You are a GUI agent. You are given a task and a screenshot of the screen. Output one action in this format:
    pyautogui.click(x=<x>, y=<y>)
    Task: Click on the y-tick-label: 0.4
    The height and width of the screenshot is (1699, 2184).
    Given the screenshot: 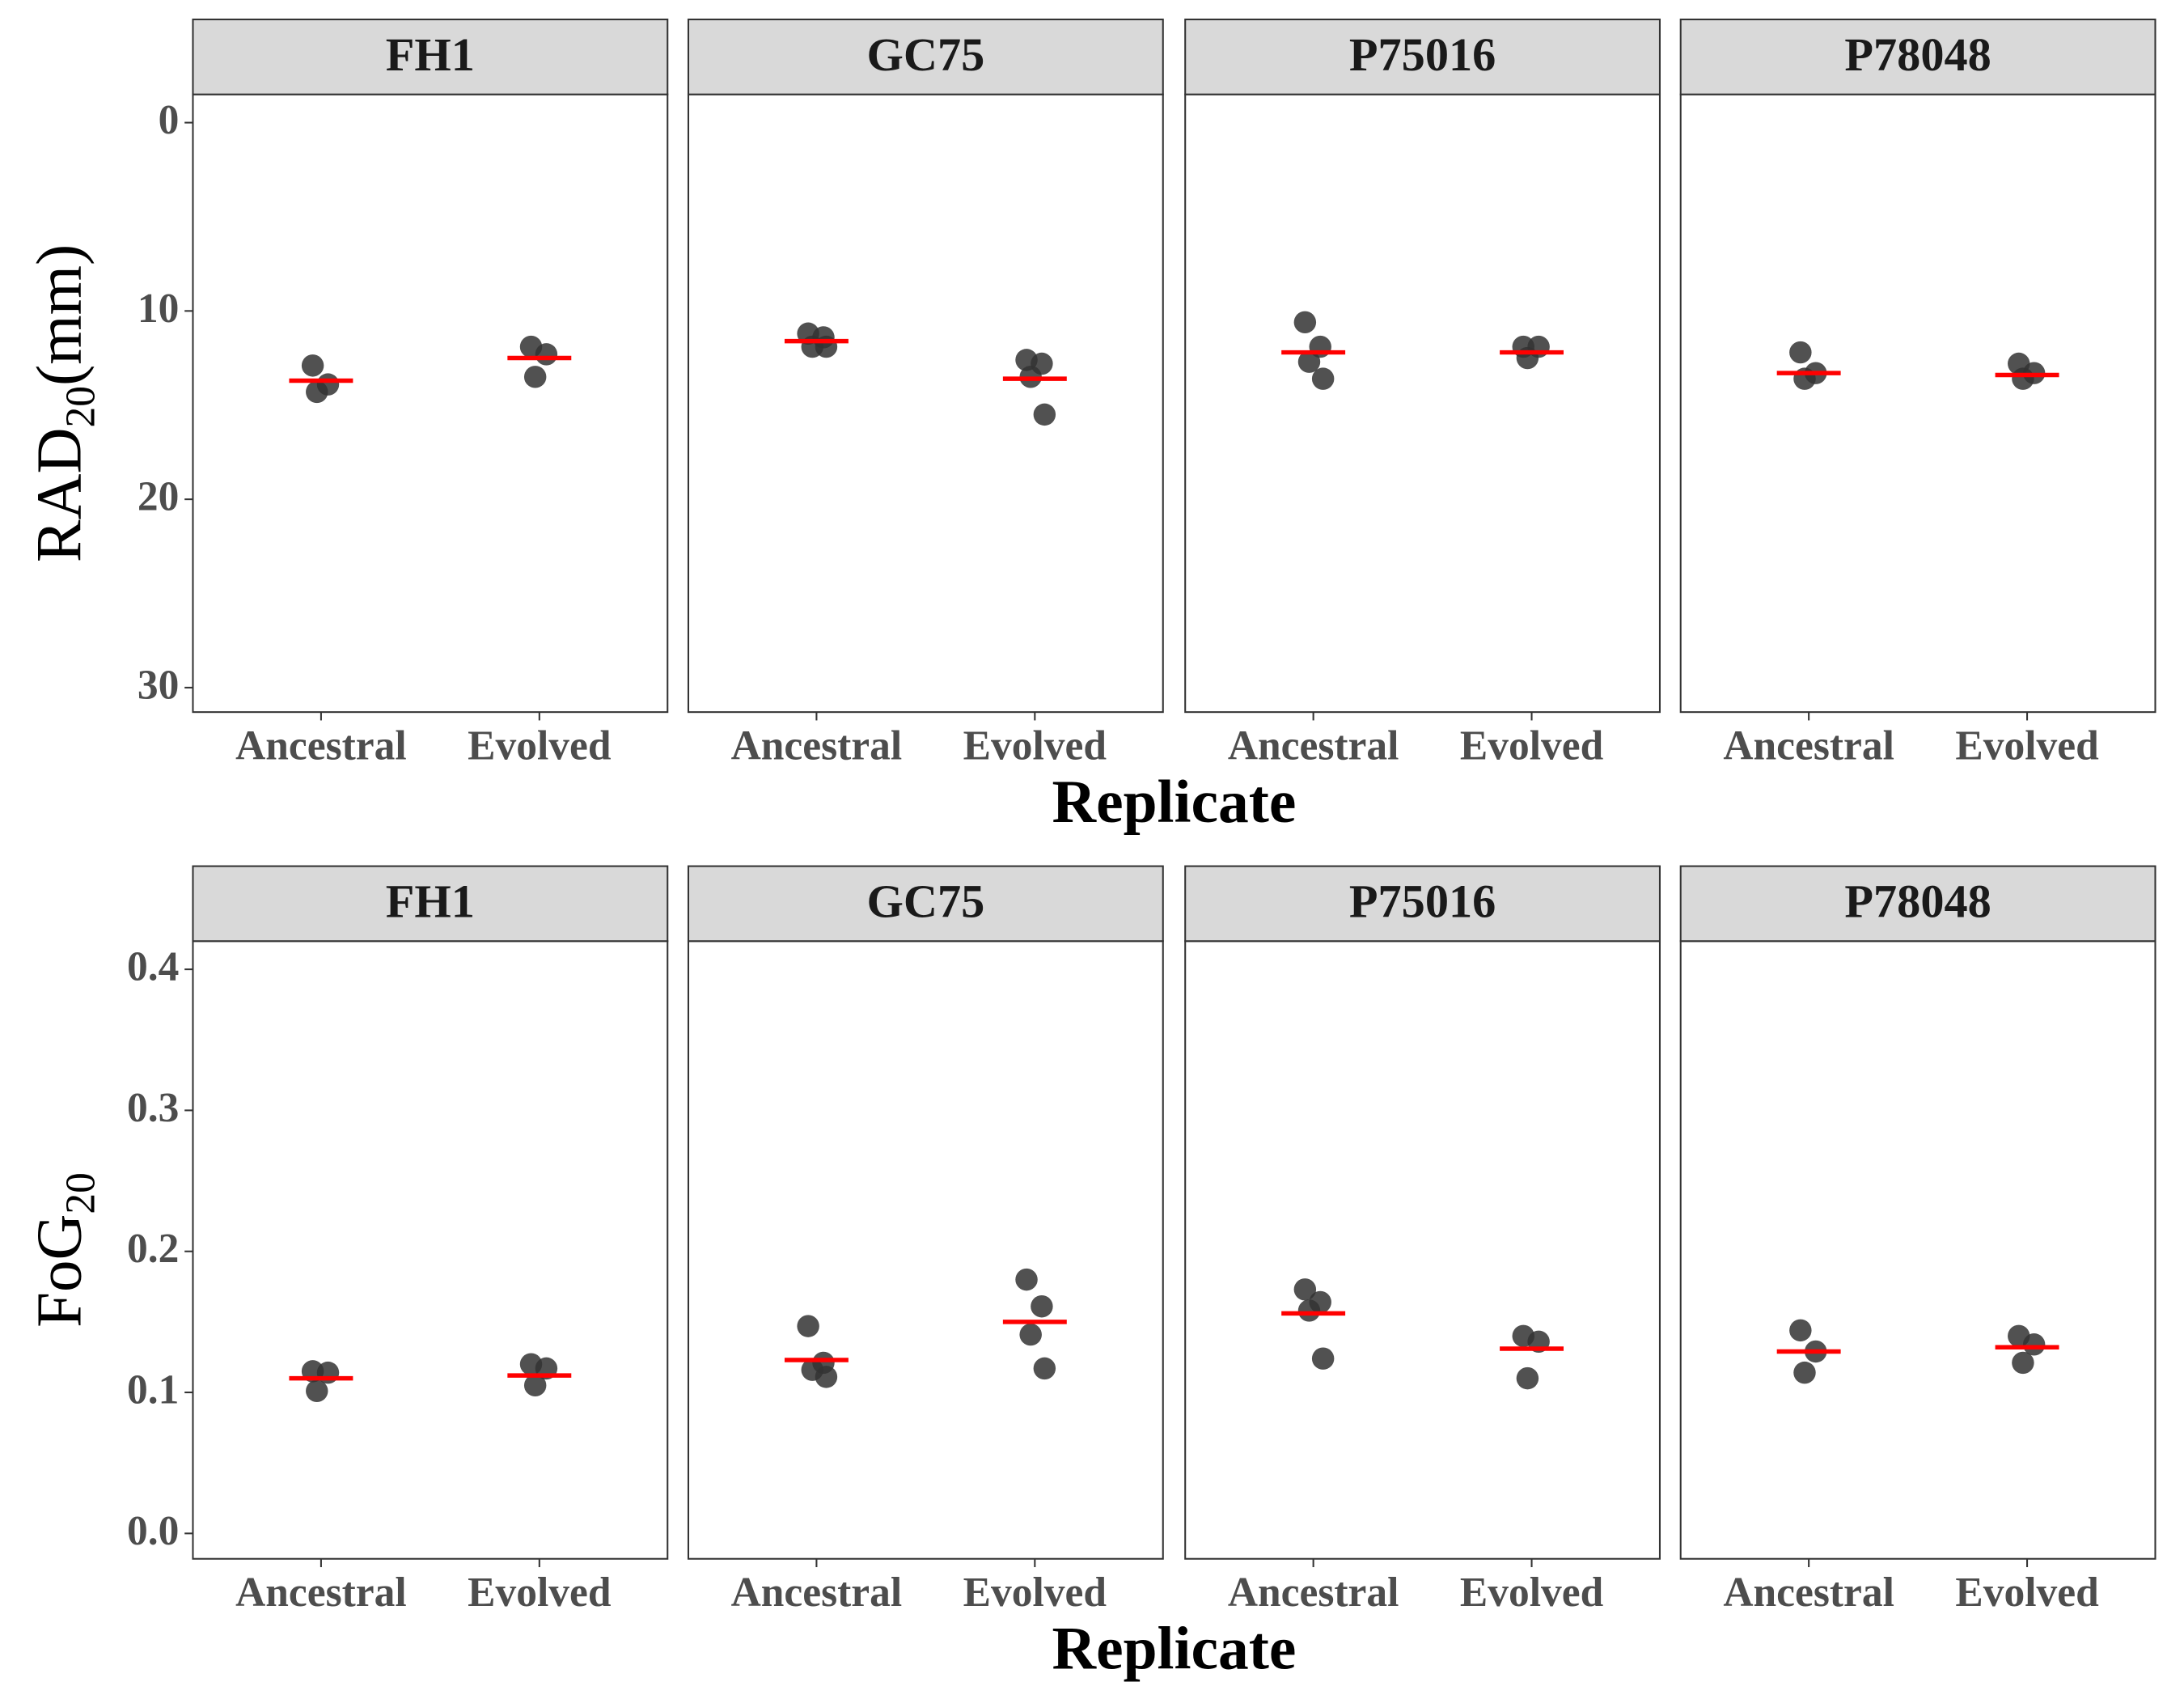 What is the action you would take?
    pyautogui.click(x=153, y=967)
    